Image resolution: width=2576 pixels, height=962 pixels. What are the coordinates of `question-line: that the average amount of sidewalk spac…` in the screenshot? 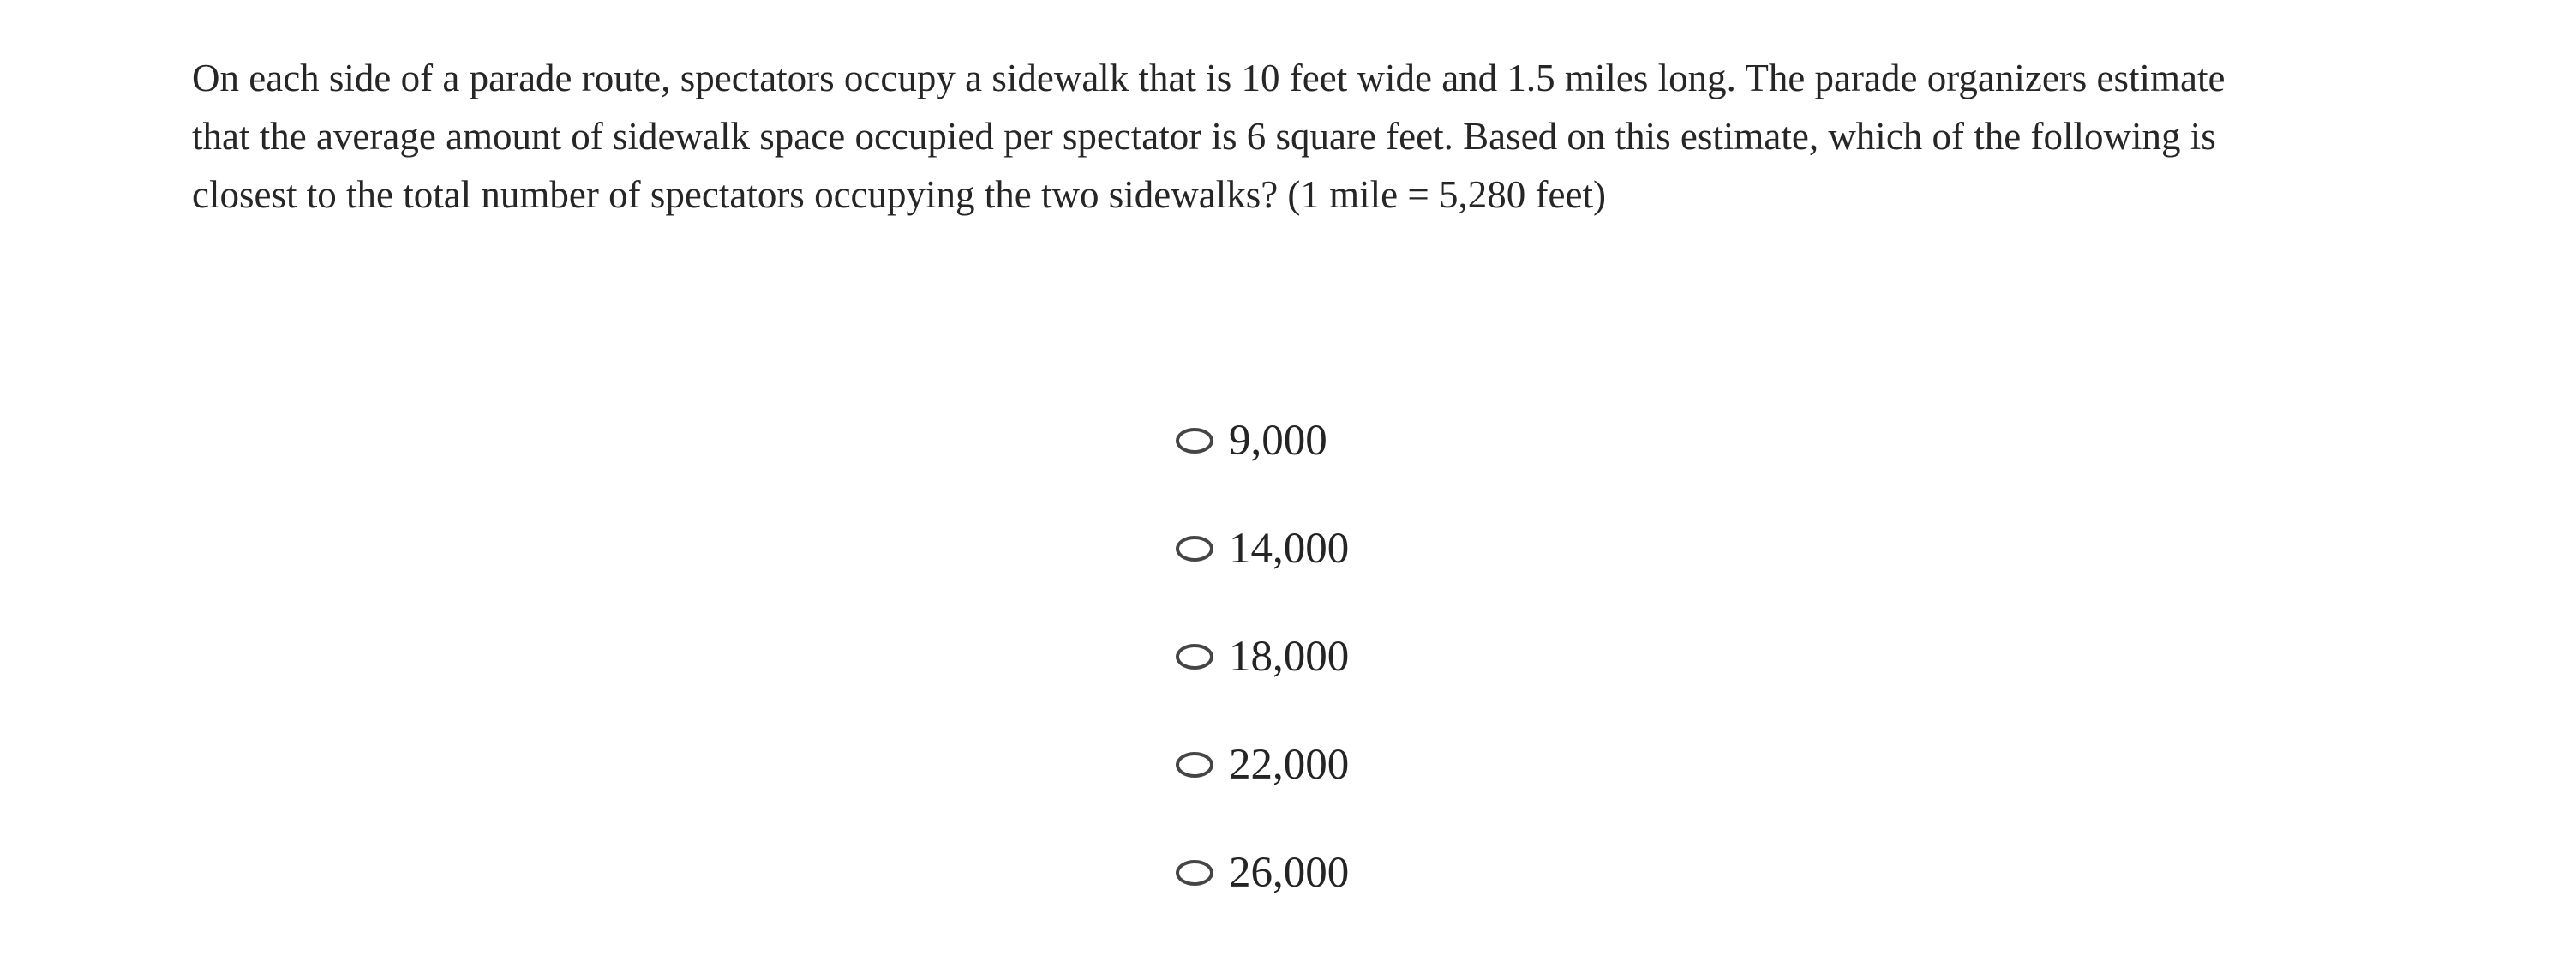 It's located at (1204, 136).